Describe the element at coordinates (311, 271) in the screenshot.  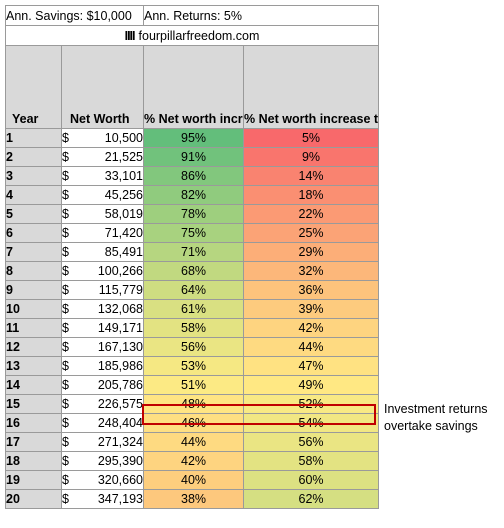
I see `returns-share-cell: 32%` at that location.